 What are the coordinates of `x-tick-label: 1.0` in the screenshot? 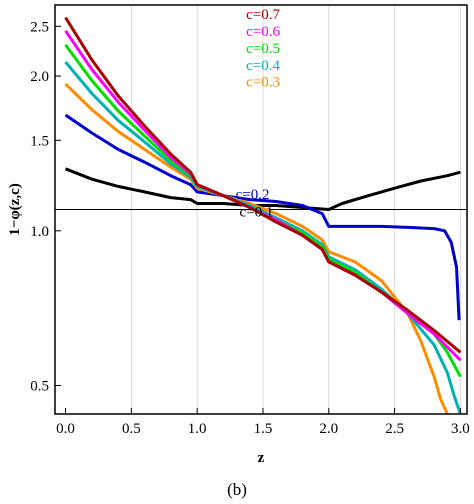 It's located at (197, 429).